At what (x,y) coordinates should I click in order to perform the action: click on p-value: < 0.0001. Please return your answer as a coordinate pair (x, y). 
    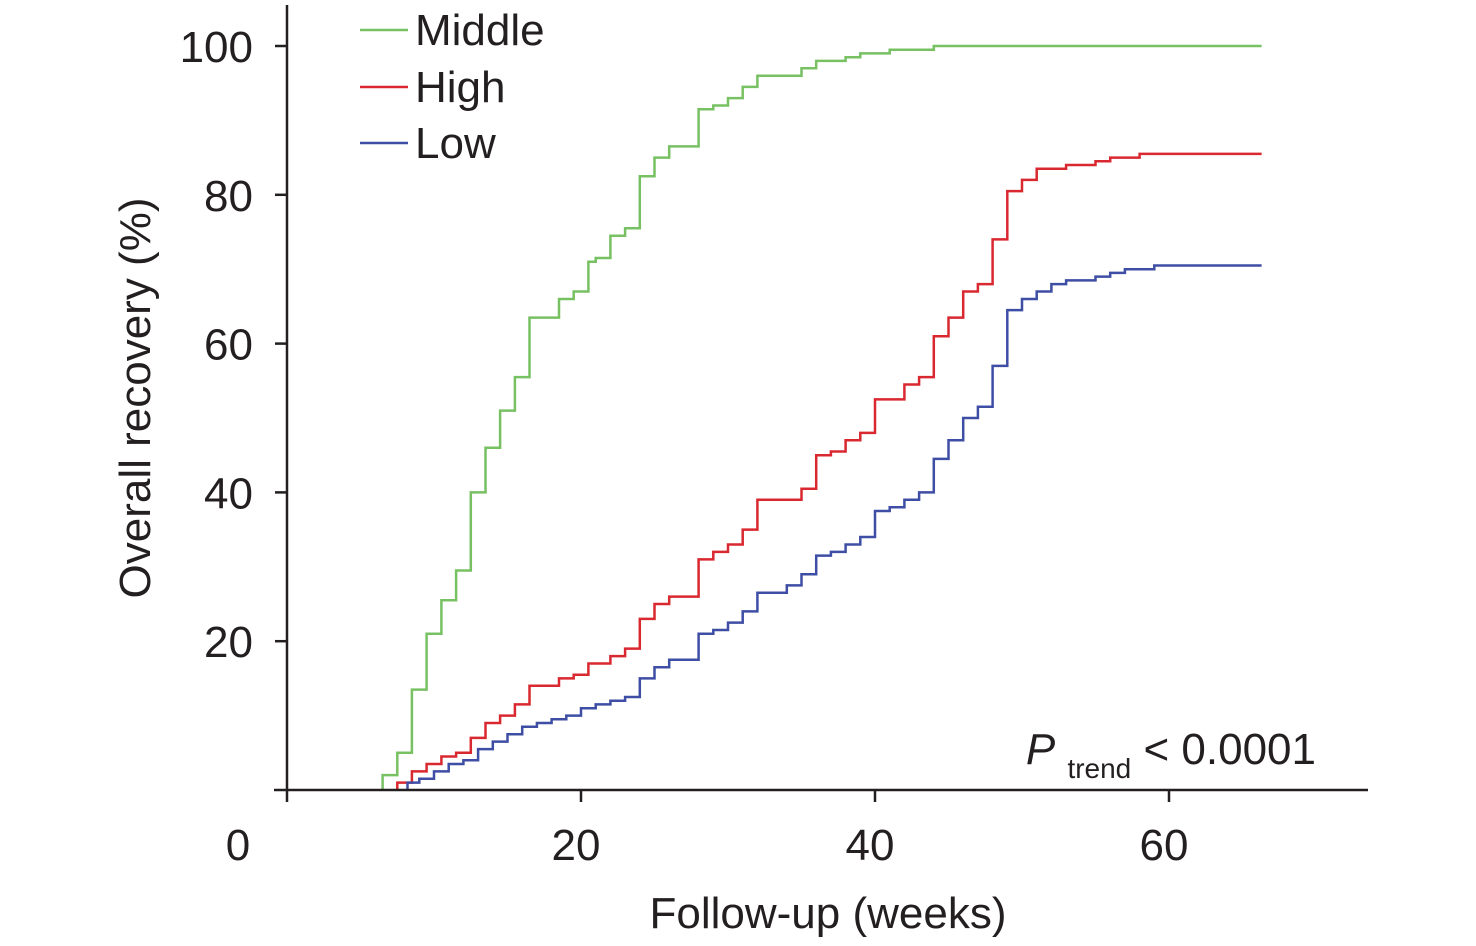
    Looking at the image, I should click on (1230, 749).